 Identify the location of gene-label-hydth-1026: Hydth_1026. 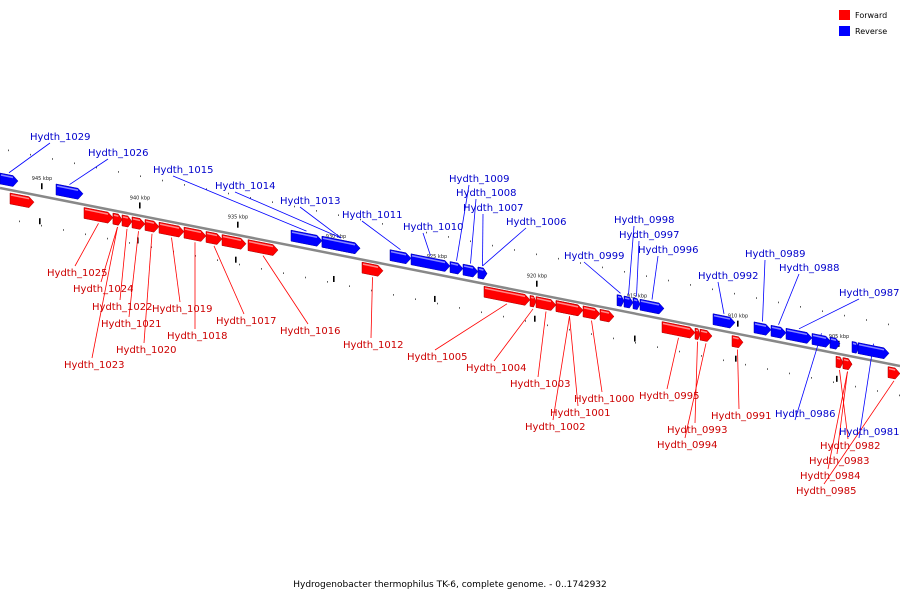
(118, 153).